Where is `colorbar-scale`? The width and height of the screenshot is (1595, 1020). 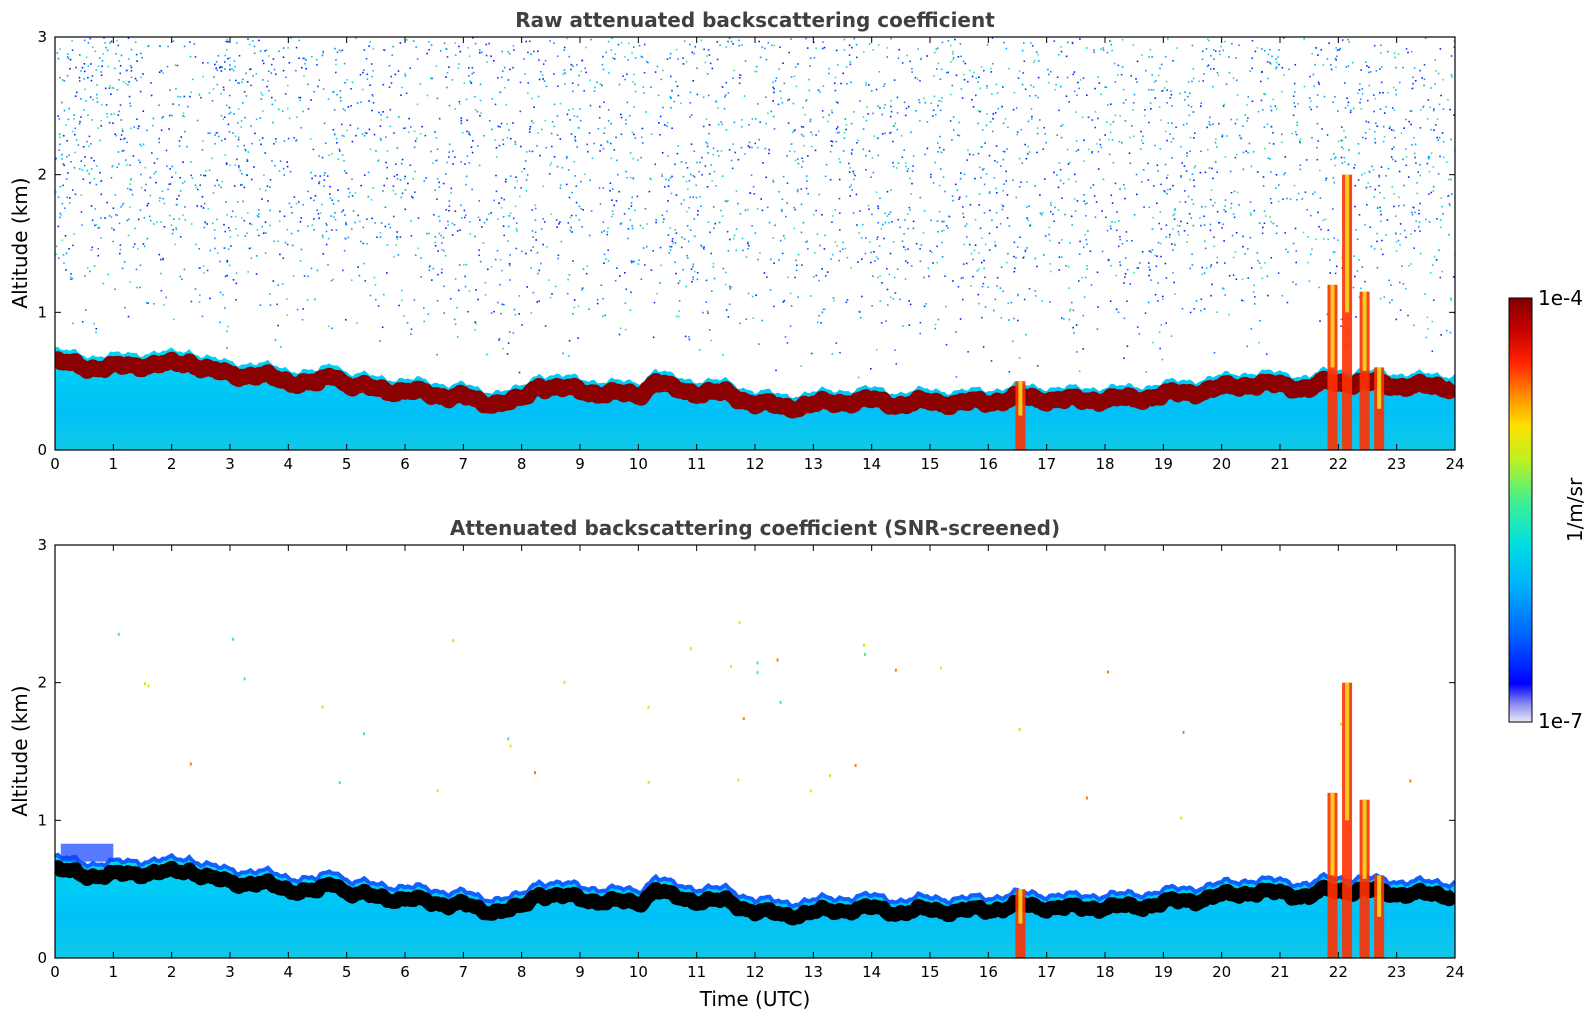
colorbar-scale is located at coordinates (1520, 510).